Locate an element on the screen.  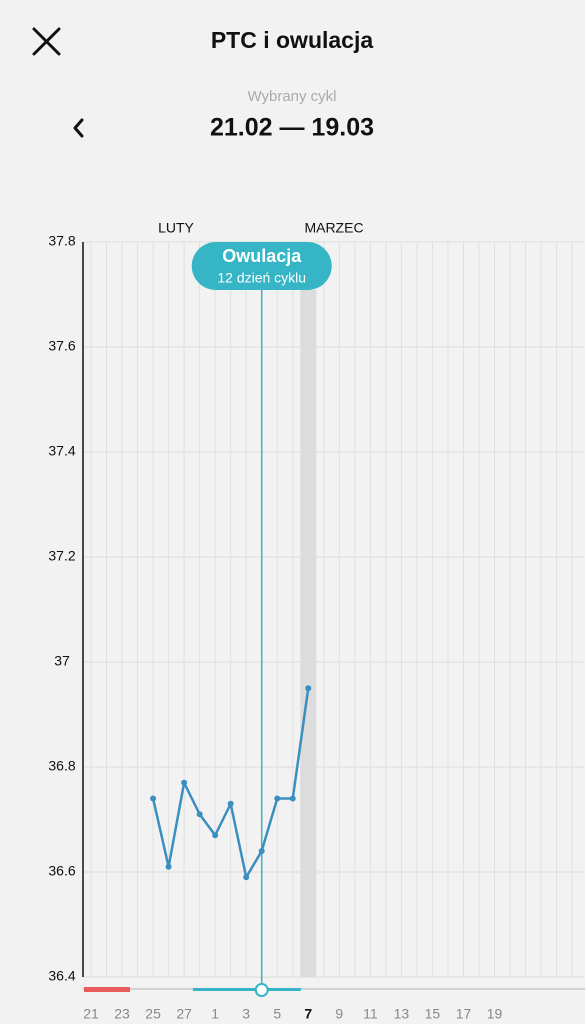
y-tick-label: 37.6 is located at coordinates (61, 346).